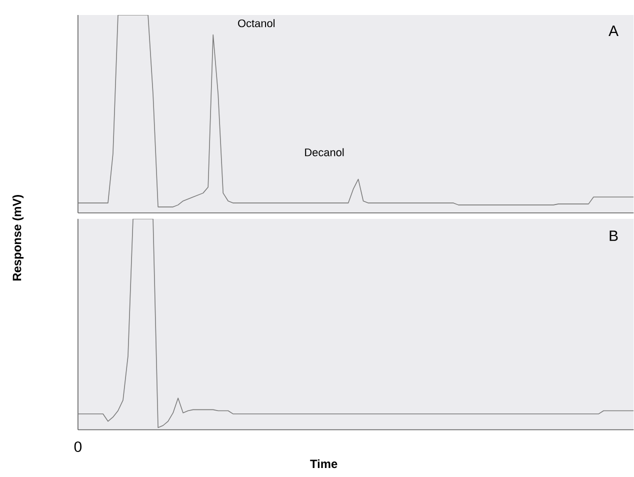  What do you see at coordinates (614, 236) in the screenshot?
I see `annotation: B` at bounding box center [614, 236].